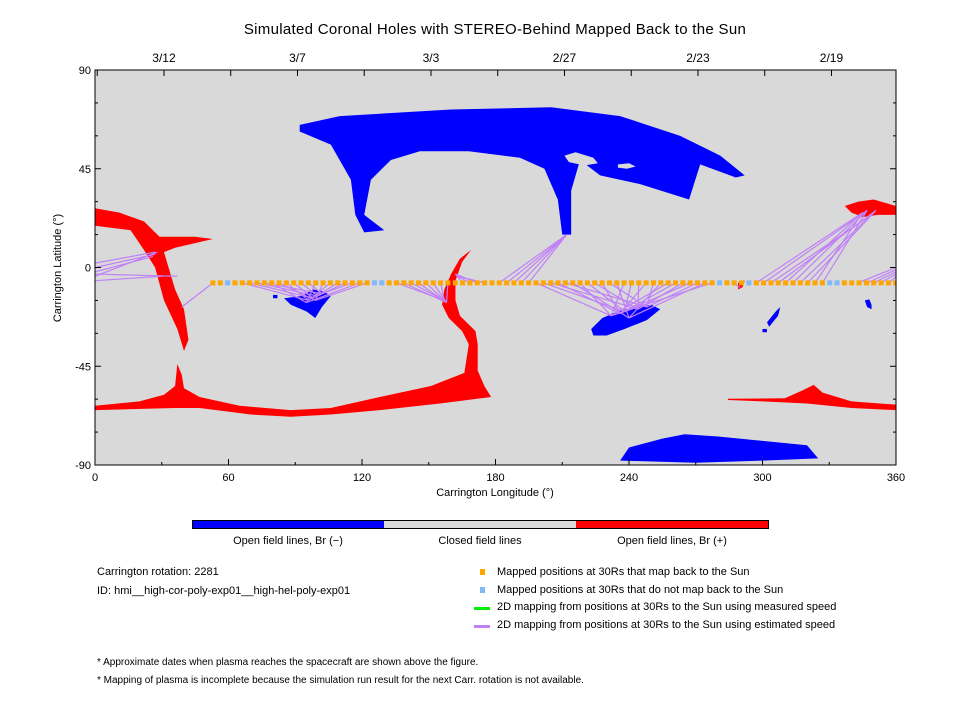  What do you see at coordinates (832, 58) in the screenshot?
I see `top-date-label: 2/19` at bounding box center [832, 58].